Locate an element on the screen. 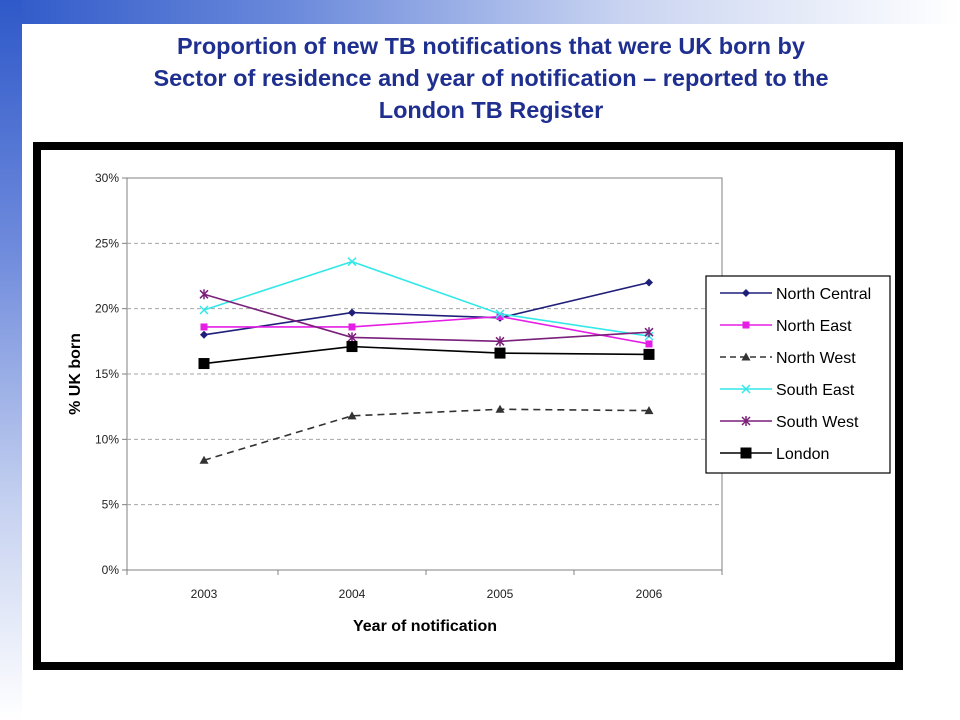  y-tick-label: 15% is located at coordinates (107, 374).